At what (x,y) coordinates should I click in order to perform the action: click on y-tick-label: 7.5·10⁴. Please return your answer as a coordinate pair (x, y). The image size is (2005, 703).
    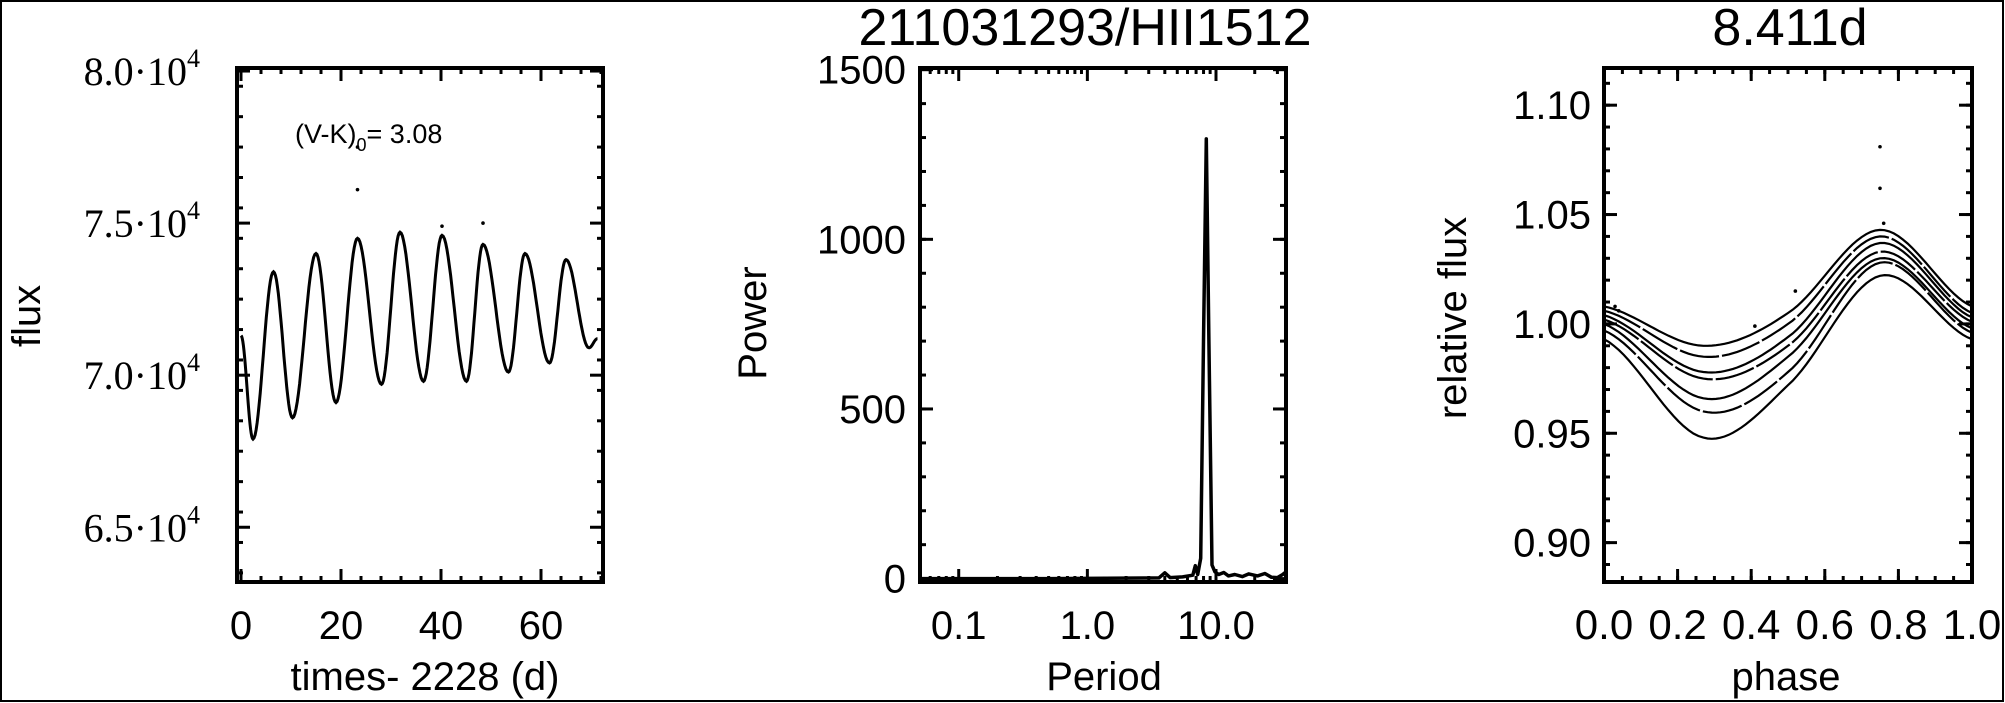
    Looking at the image, I should click on (142, 221).